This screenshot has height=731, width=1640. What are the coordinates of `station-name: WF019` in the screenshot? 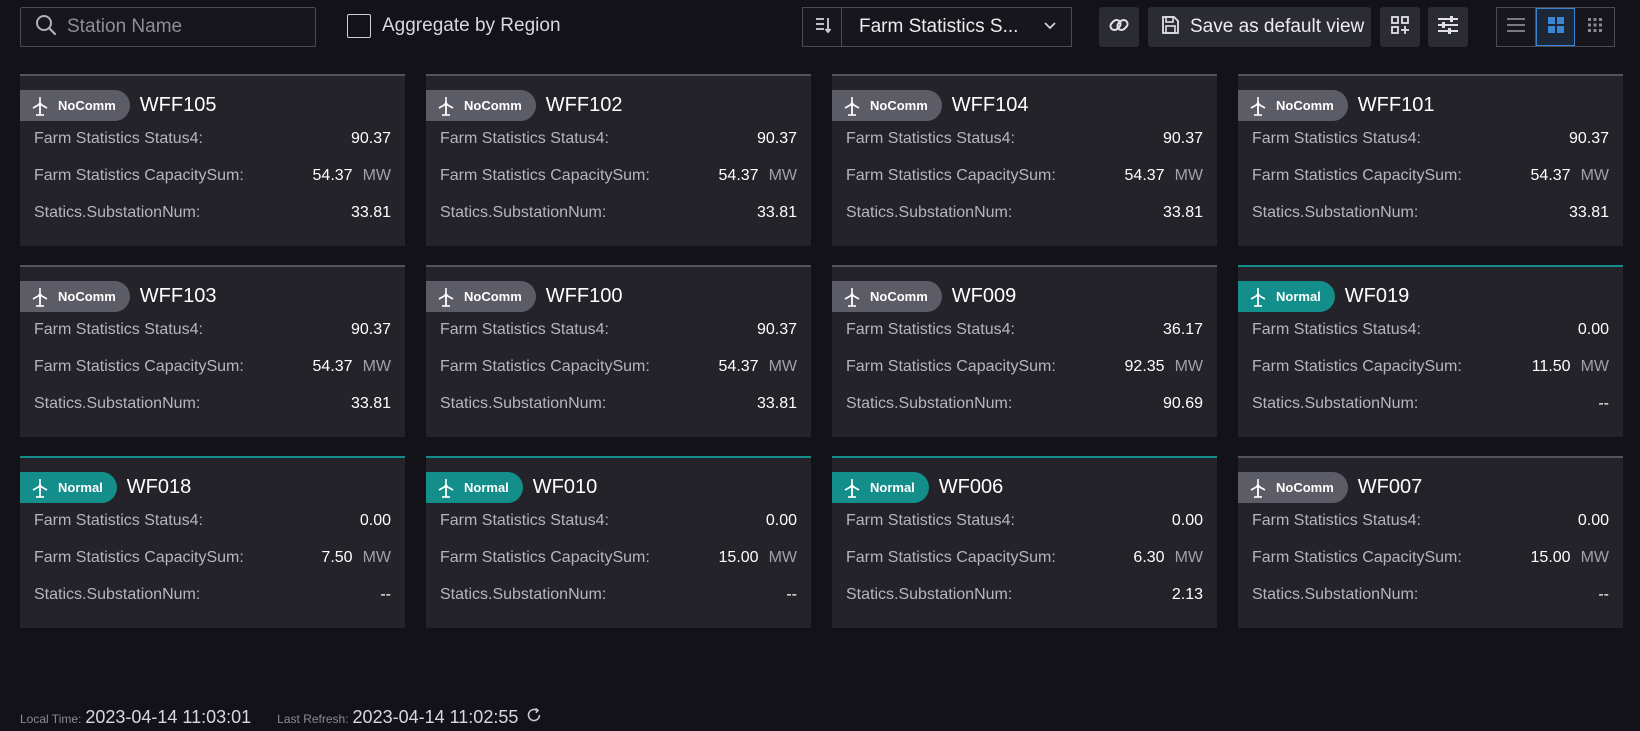 It's located at (1377, 296).